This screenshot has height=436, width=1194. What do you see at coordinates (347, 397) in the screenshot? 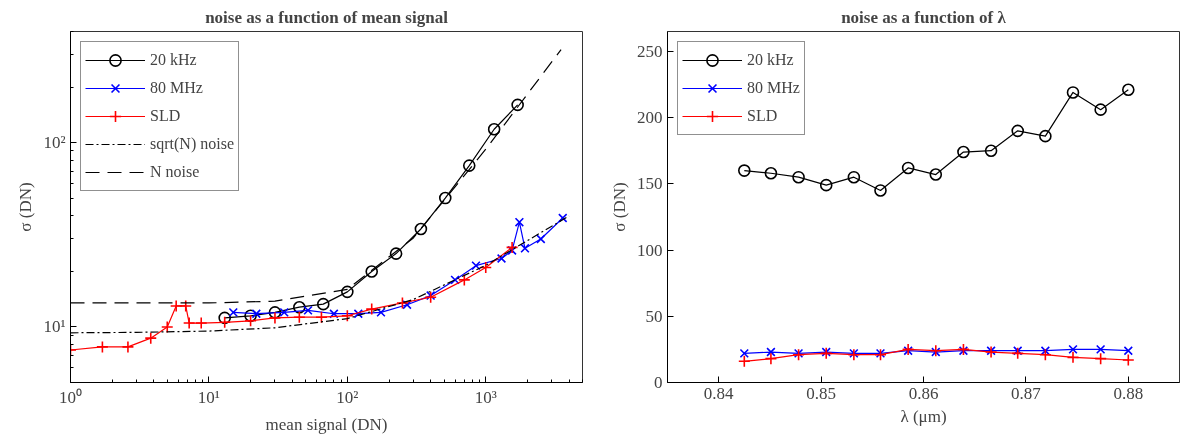
I see `x-tick-label: 10²` at bounding box center [347, 397].